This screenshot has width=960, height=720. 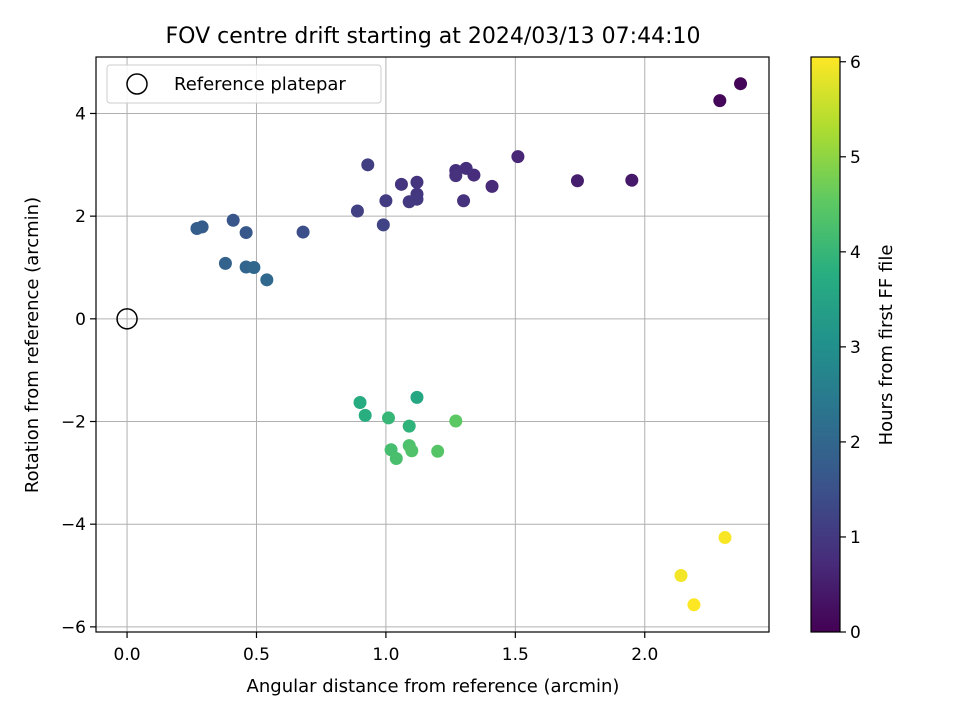 I want to click on legend: Reference platepar, so click(x=244, y=84).